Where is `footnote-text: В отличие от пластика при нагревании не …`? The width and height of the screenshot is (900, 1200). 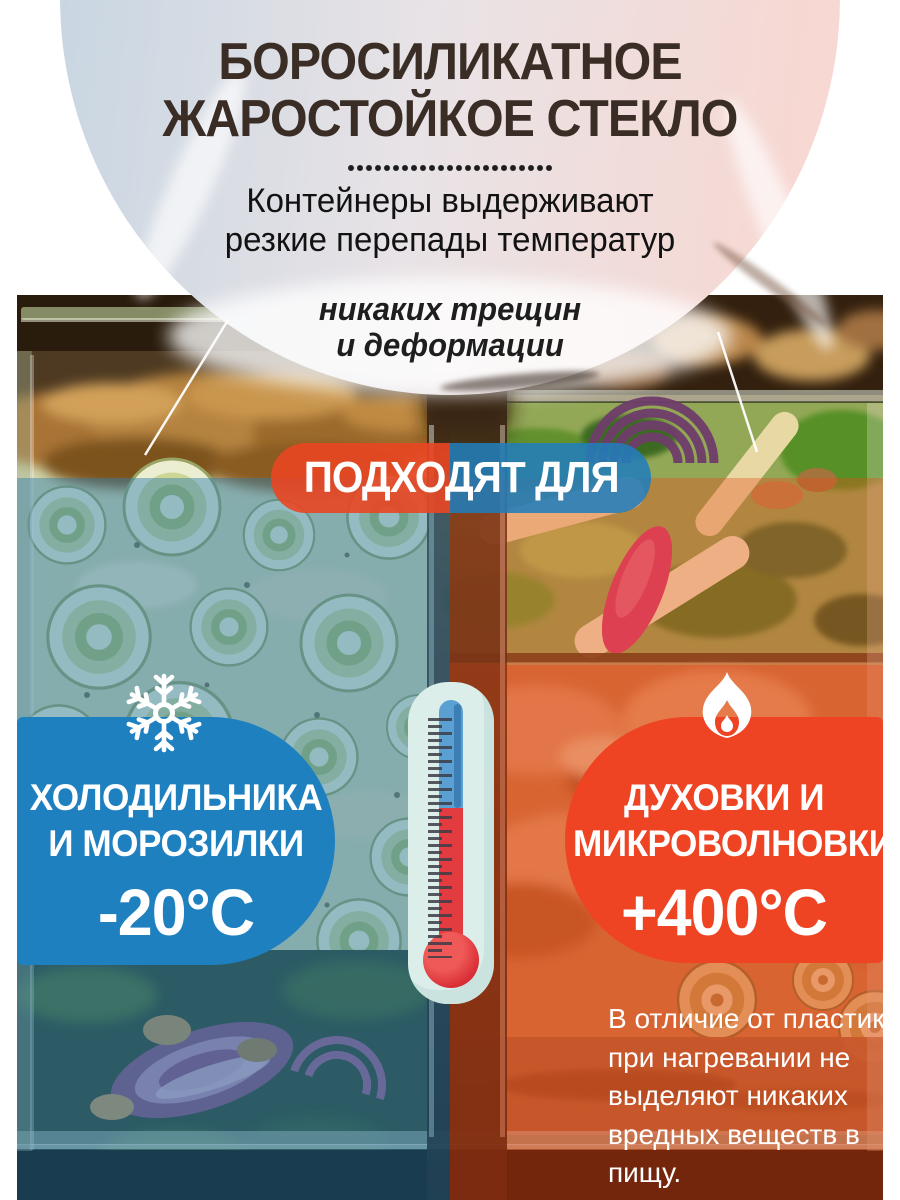 footnote-text: В отличие от пластика при нагревании не … is located at coordinates (754, 1095).